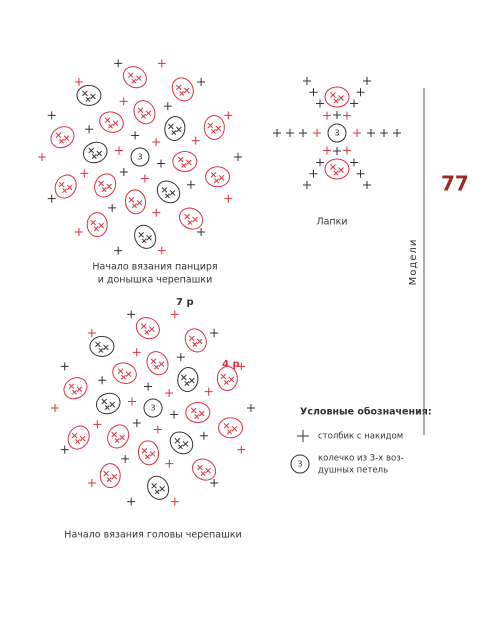 The width and height of the screenshot is (486, 640). I want to click on legend-text: душных петель, so click(353, 471).